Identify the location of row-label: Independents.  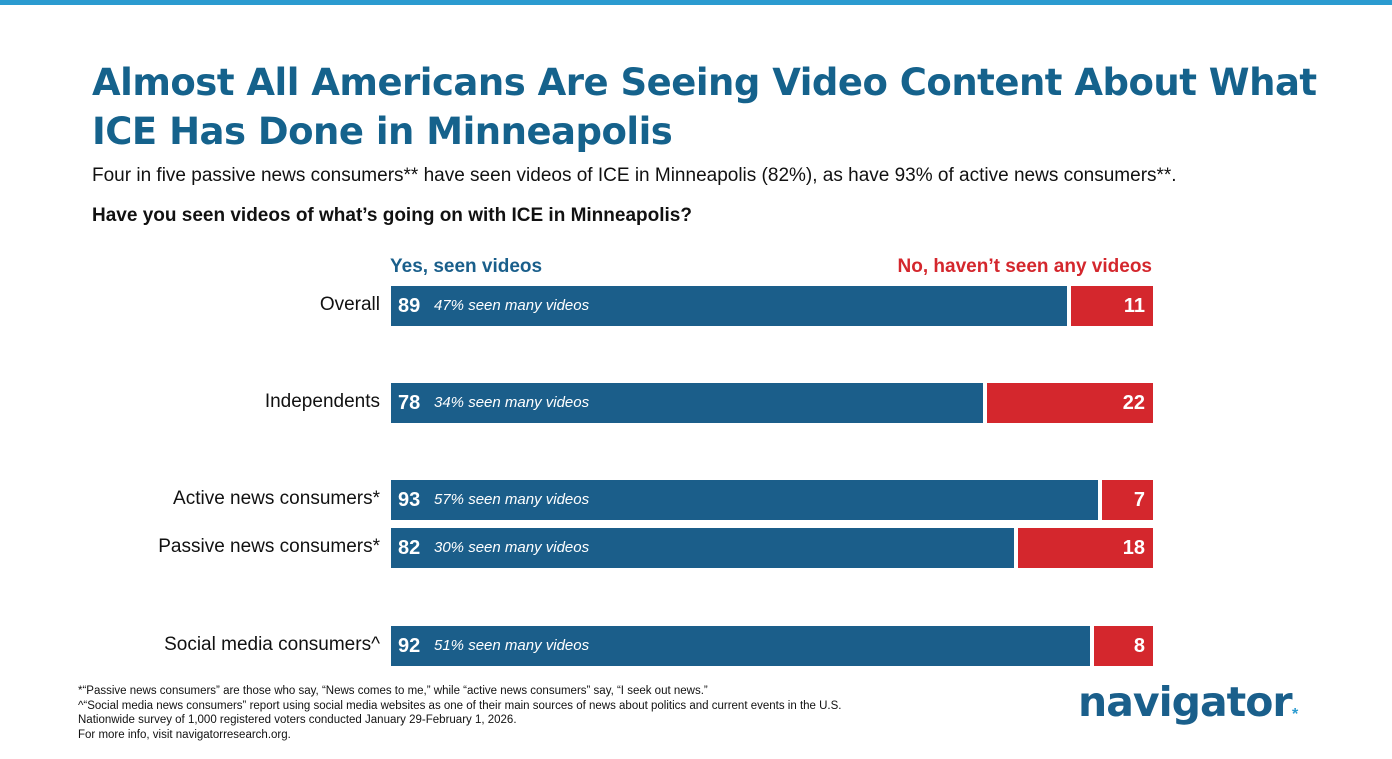
(322, 401).